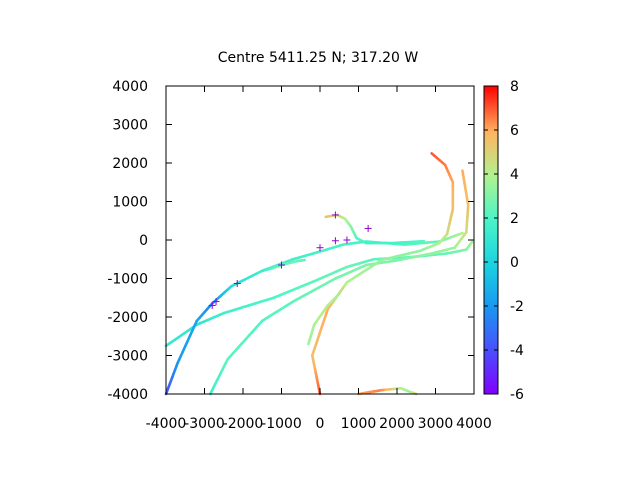 The width and height of the screenshot is (640, 480). What do you see at coordinates (130, 87) in the screenshot?
I see `y-tick-label: 4000` at bounding box center [130, 87].